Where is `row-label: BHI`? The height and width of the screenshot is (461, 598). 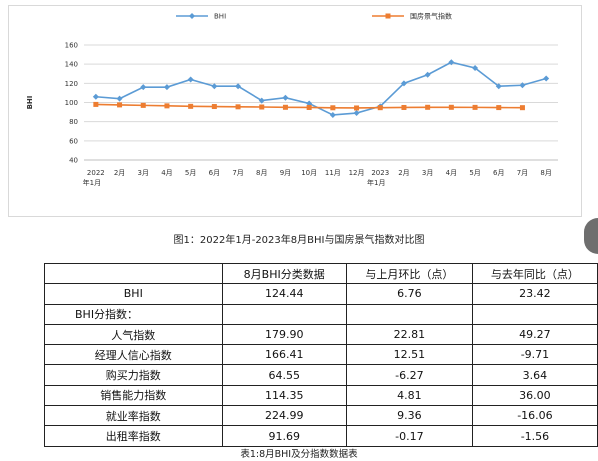 row-label: BHI is located at coordinates (133, 294).